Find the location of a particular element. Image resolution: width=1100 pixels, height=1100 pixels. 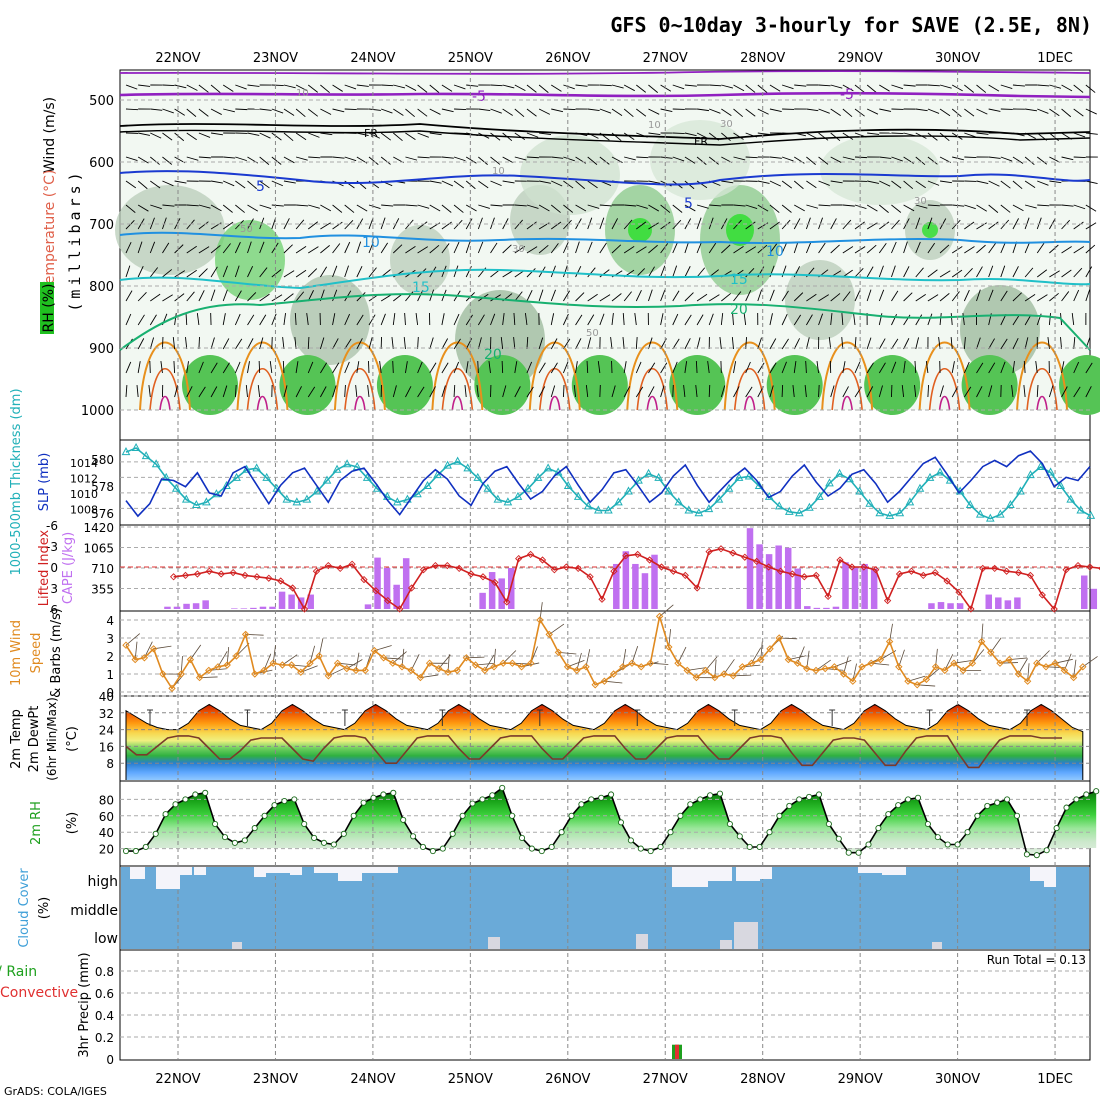

slp-tick-label: 1008 is located at coordinates (84, 509).